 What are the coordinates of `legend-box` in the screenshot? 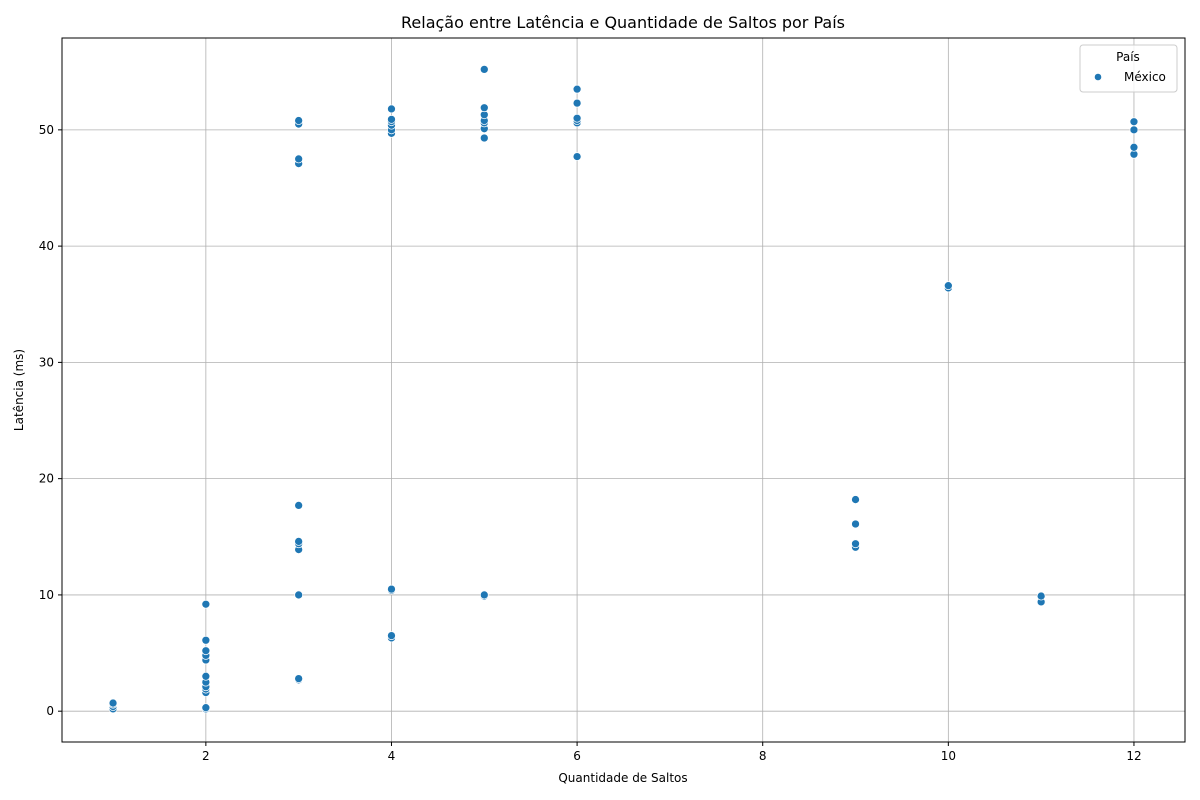 It's located at (1128, 68).